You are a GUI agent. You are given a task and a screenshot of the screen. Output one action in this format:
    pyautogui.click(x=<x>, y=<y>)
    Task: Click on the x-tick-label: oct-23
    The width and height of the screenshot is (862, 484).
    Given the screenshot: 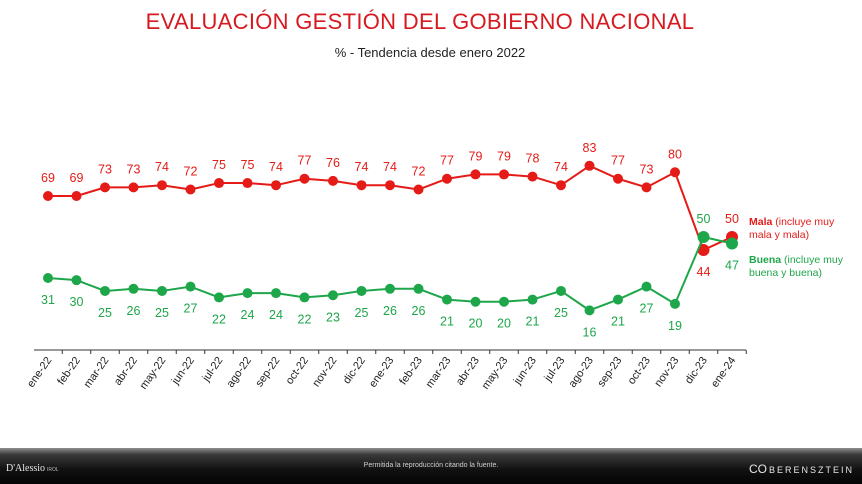 What is the action you would take?
    pyautogui.click(x=639, y=371)
    